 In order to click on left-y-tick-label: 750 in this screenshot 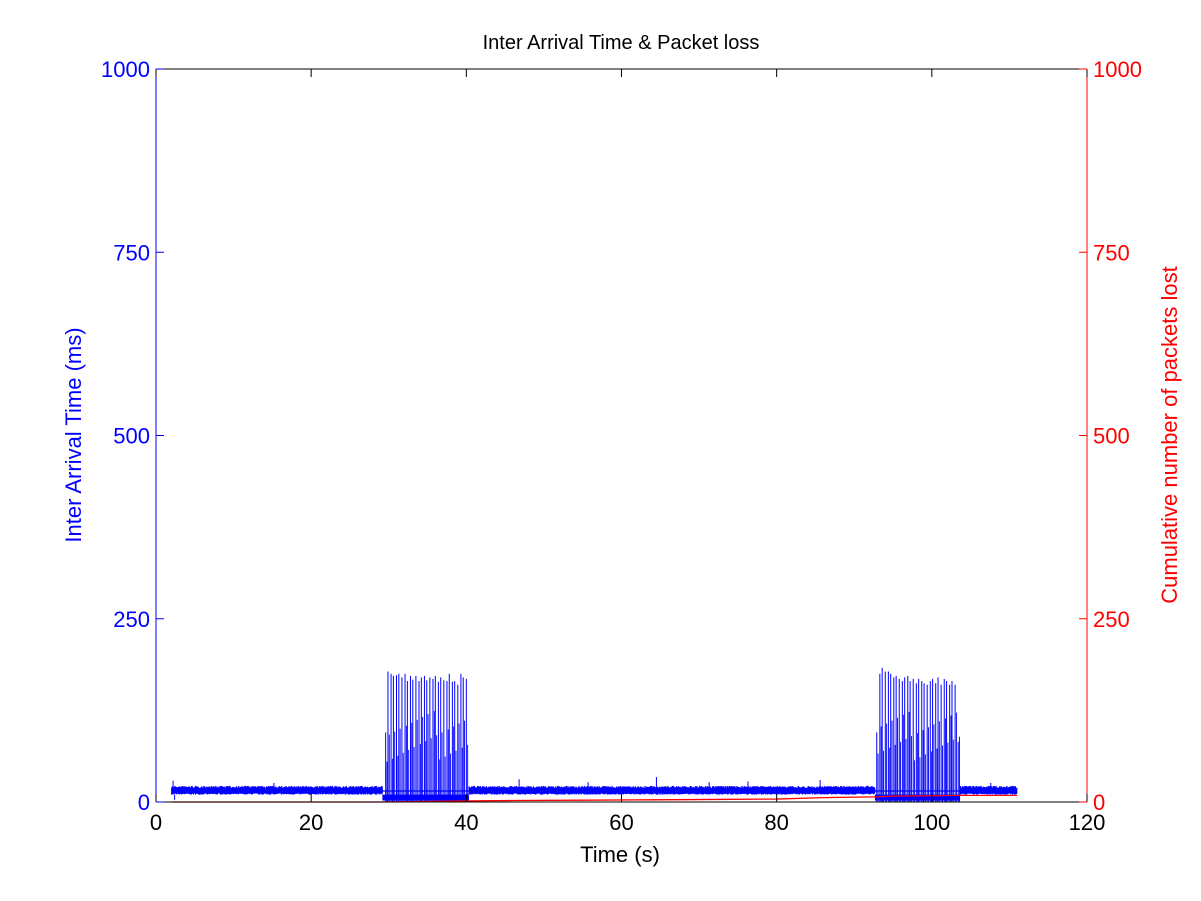, I will do `click(131, 252)`.